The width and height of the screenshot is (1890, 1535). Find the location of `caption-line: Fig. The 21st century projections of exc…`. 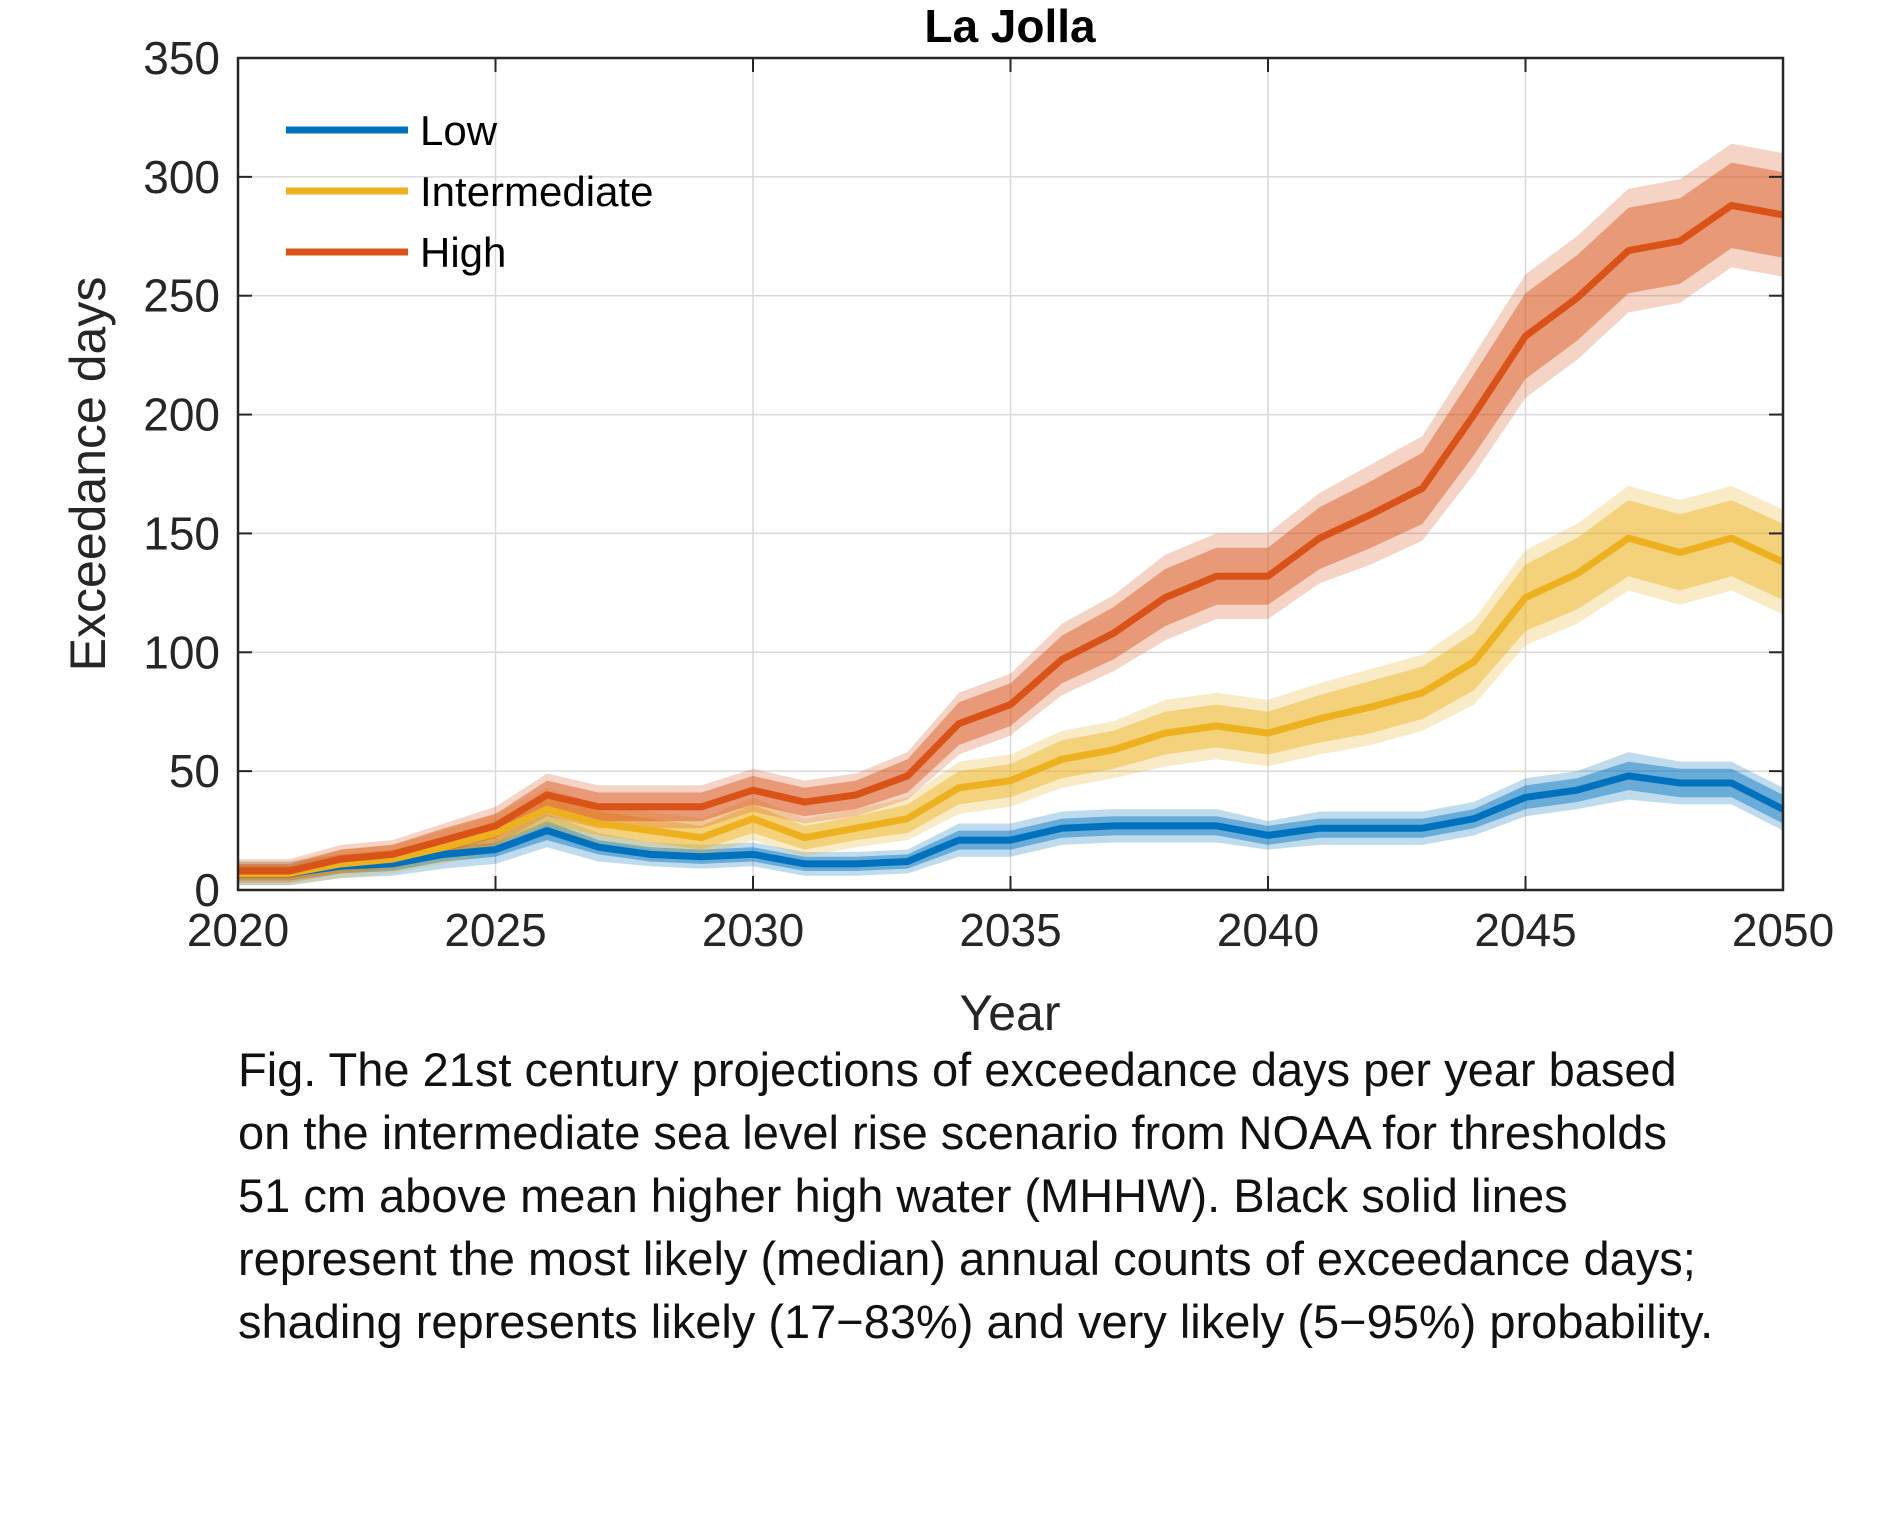

caption-line: Fig. The 21st century projections of exc… is located at coordinates (957, 1069).